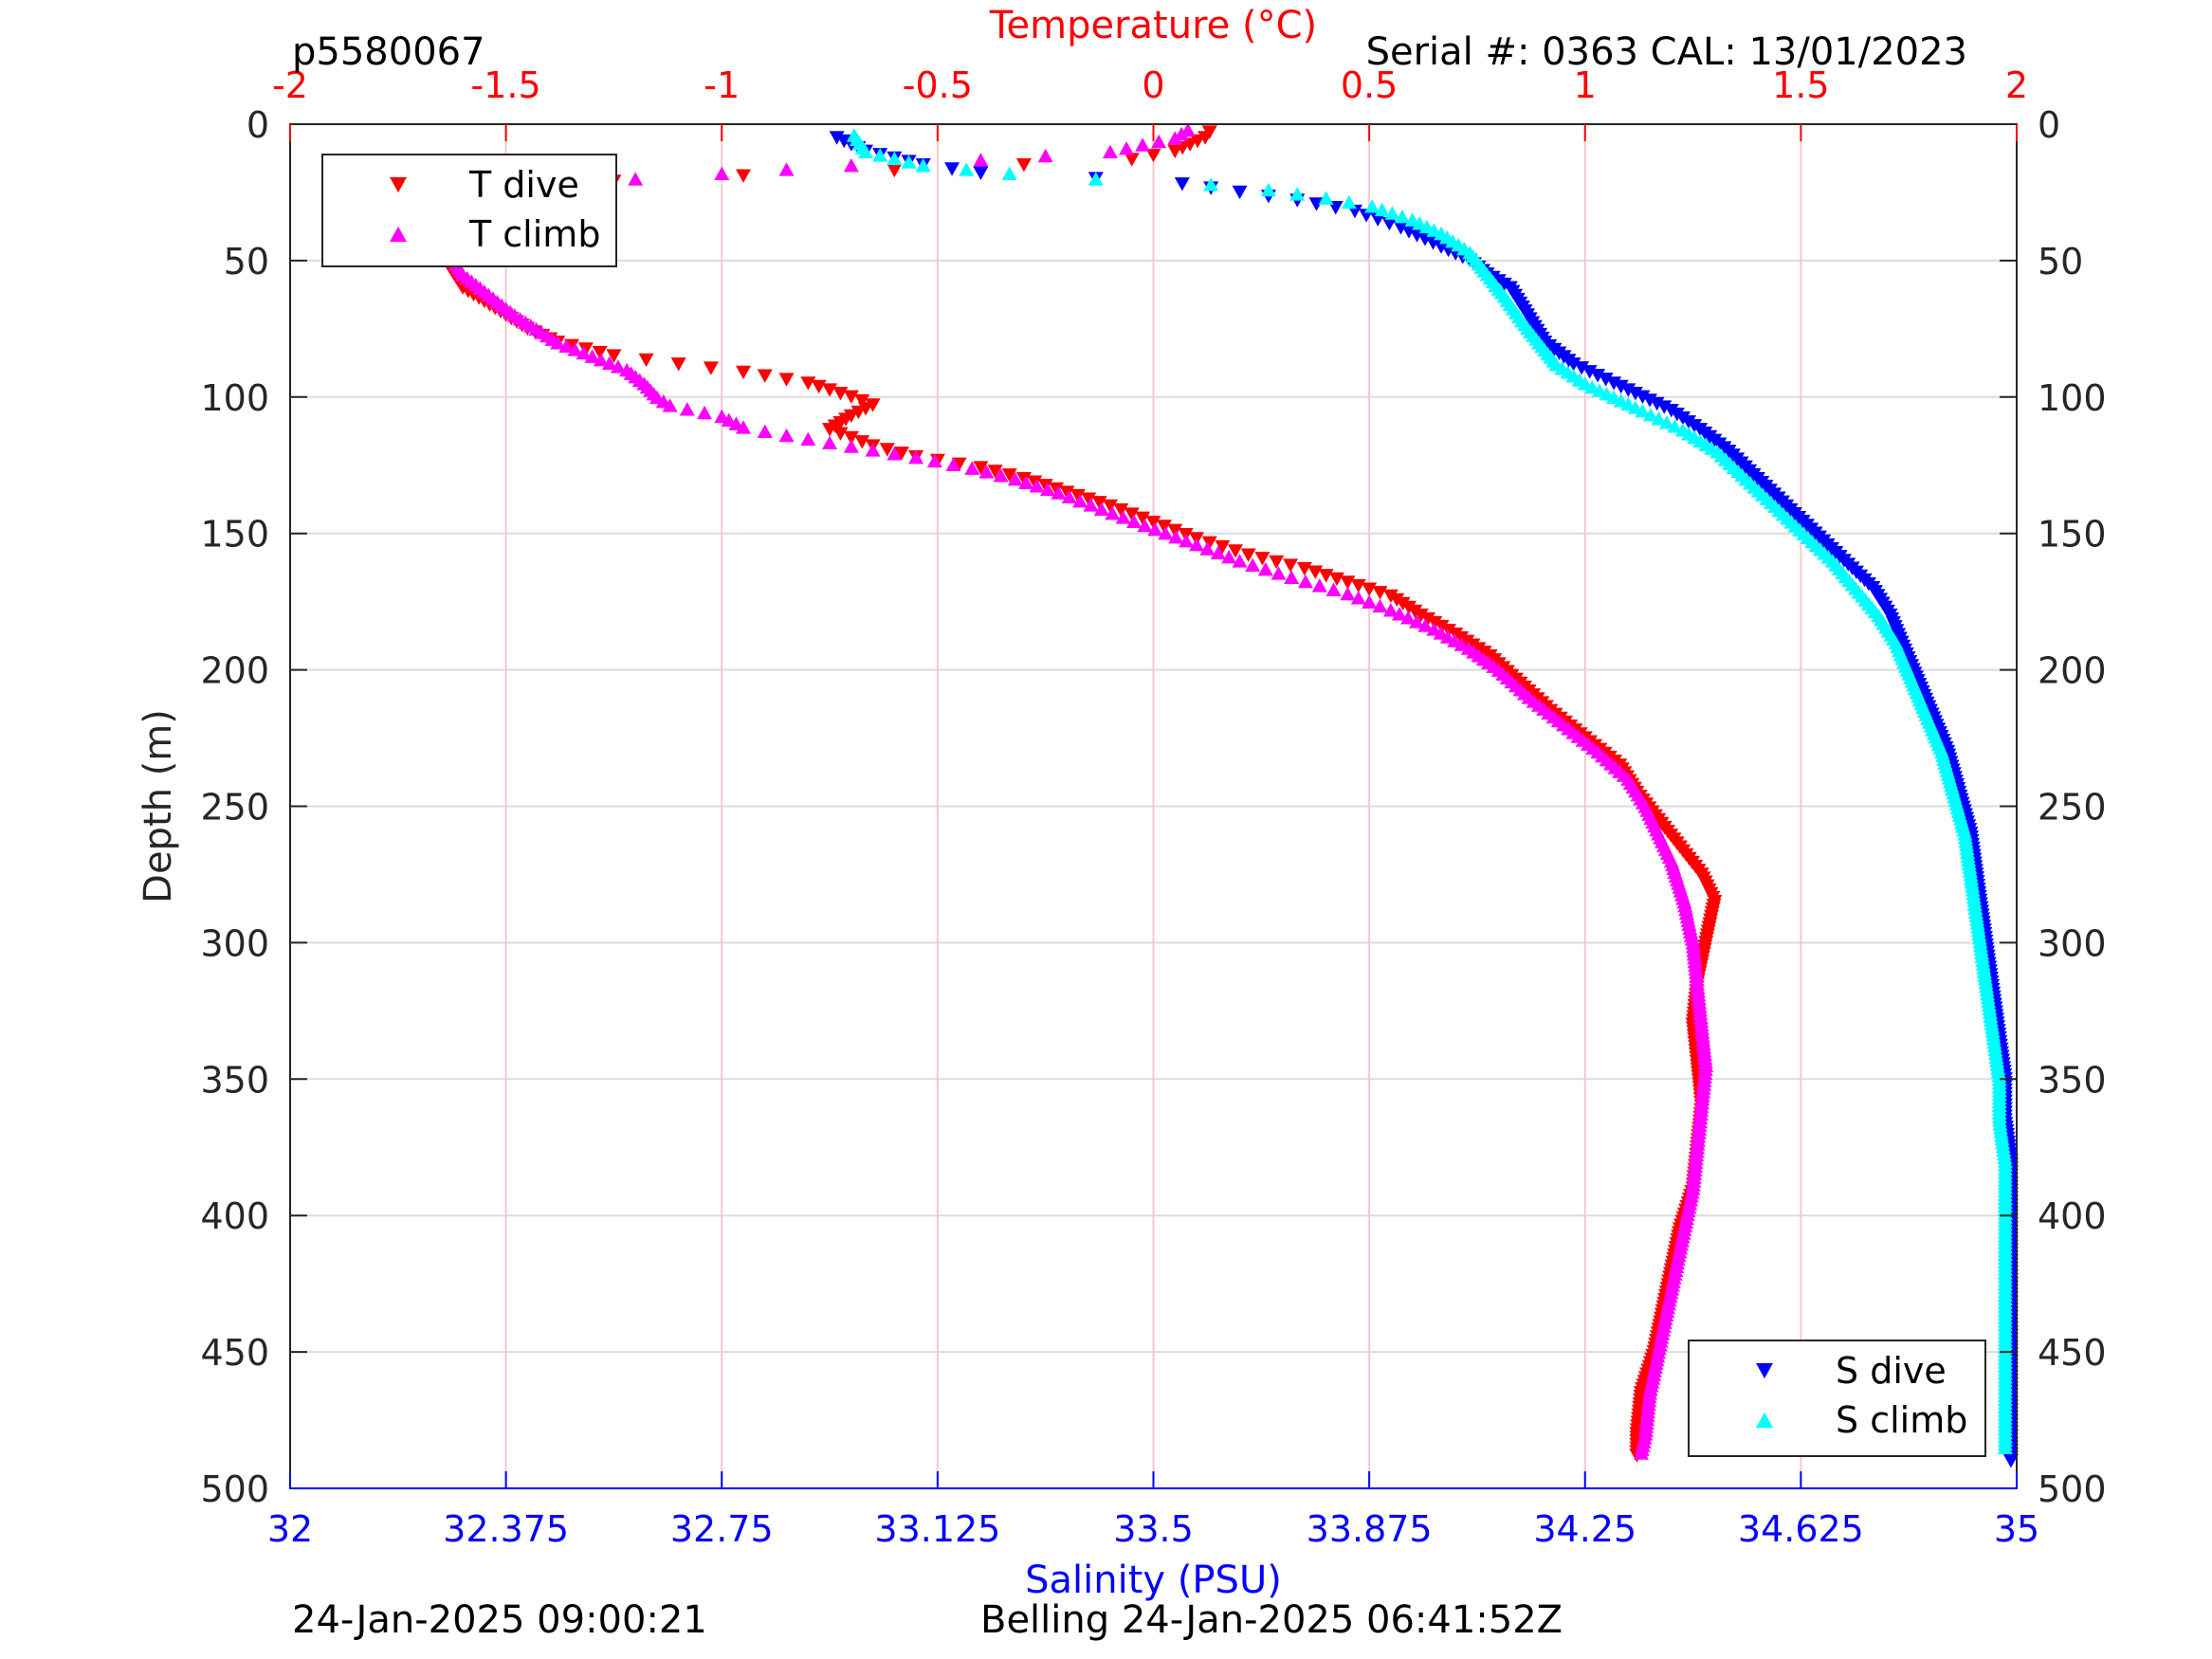 Image resolution: width=2212 pixels, height=1659 pixels. What do you see at coordinates (1891, 1371) in the screenshot?
I see `legend-label: S dive` at bounding box center [1891, 1371].